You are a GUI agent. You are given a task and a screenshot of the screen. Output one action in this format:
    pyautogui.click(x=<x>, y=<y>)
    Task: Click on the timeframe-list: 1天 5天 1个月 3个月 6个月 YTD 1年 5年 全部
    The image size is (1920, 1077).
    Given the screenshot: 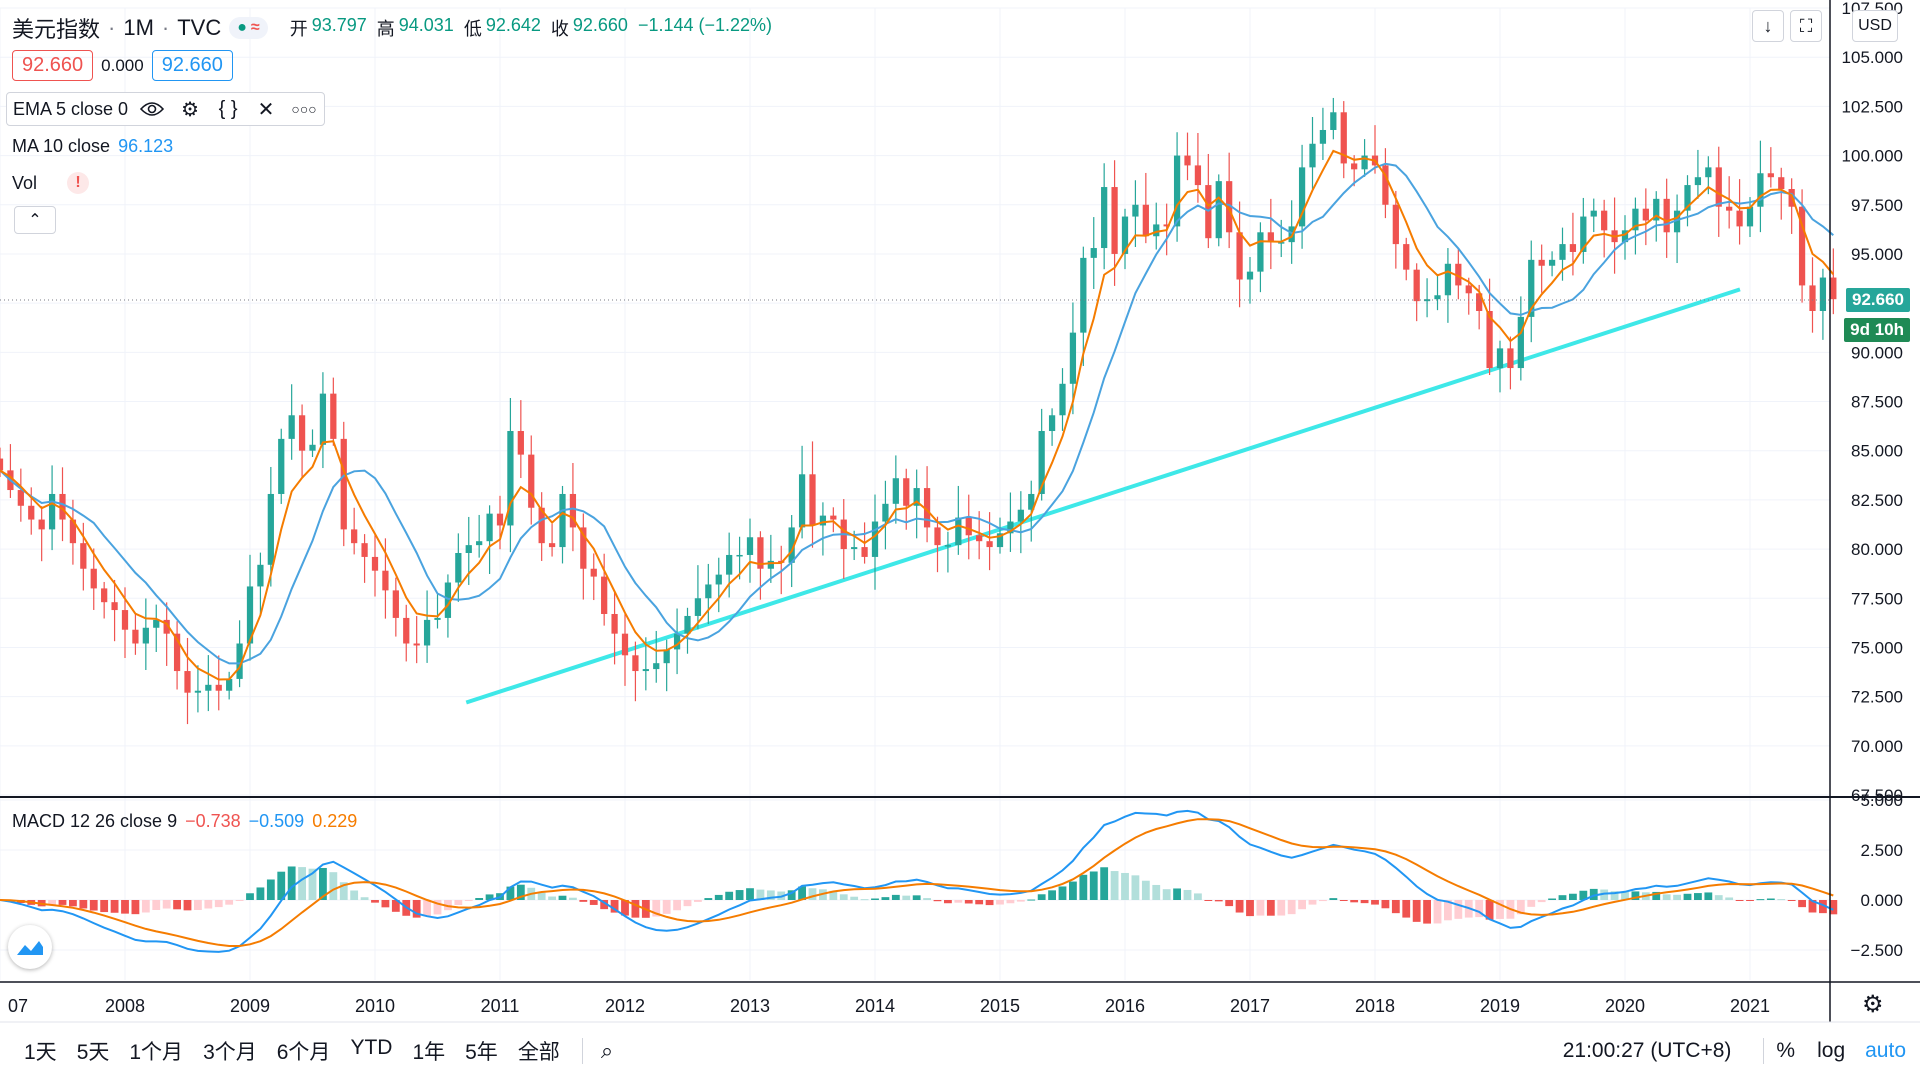 What is the action you would take?
    pyautogui.click(x=292, y=1051)
    